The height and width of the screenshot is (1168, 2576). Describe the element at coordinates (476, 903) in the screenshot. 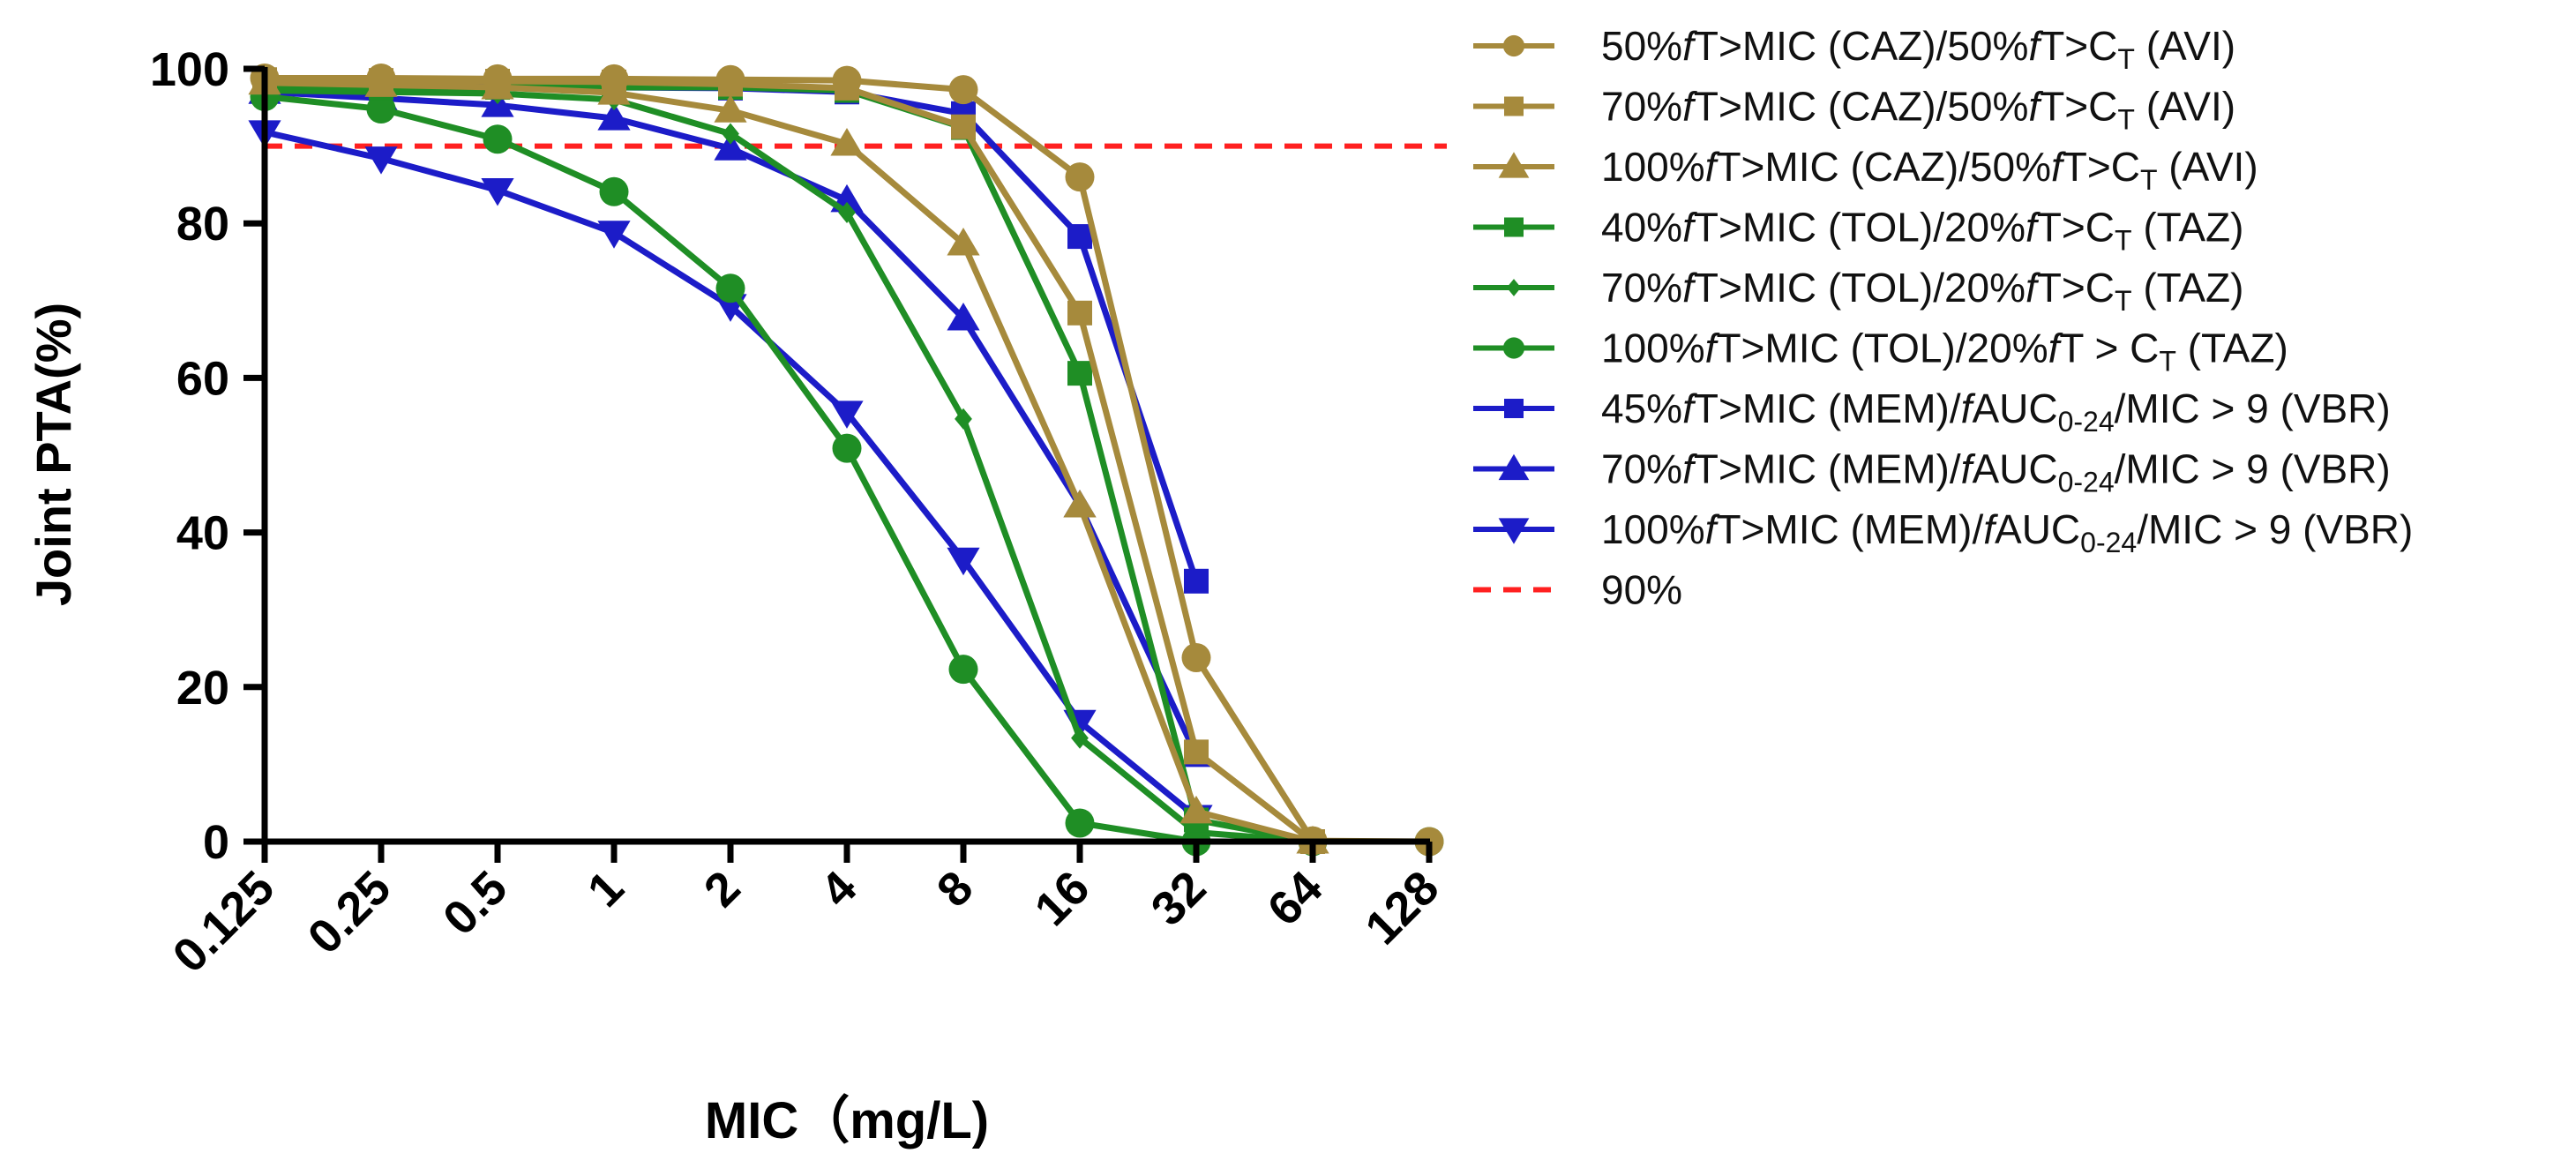

I see `x-tick-label: 0.5` at that location.